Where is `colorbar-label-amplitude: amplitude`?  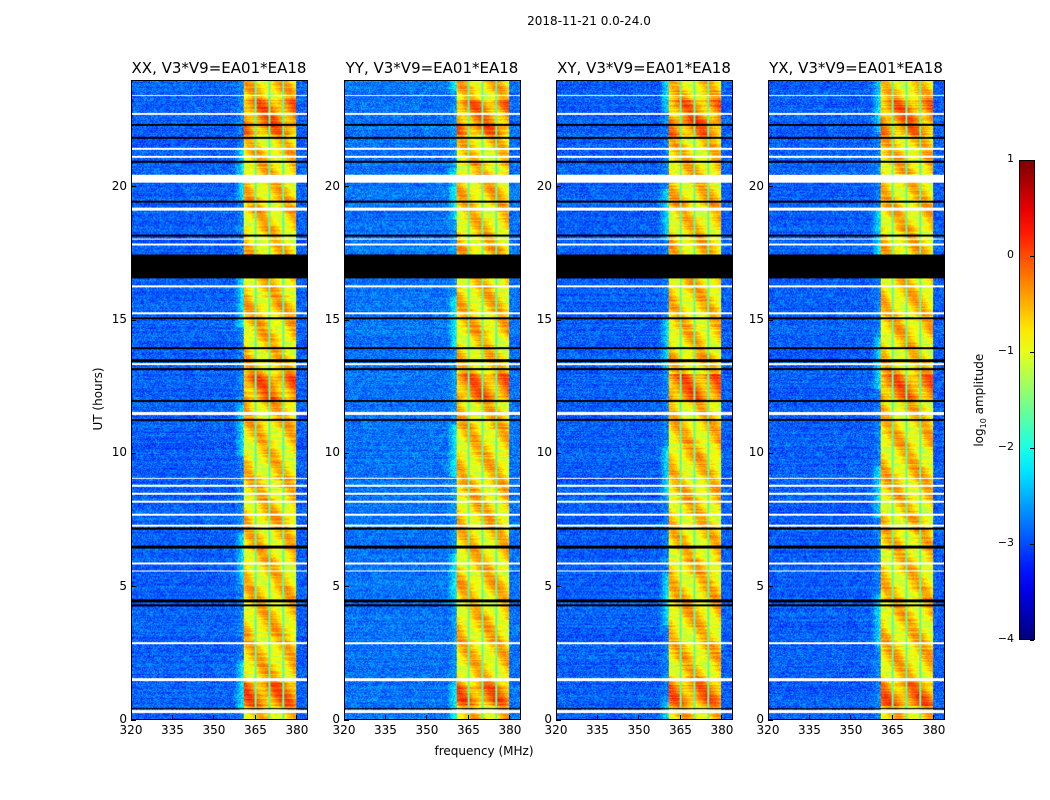
colorbar-label-amplitude: amplitude is located at coordinates (978, 386).